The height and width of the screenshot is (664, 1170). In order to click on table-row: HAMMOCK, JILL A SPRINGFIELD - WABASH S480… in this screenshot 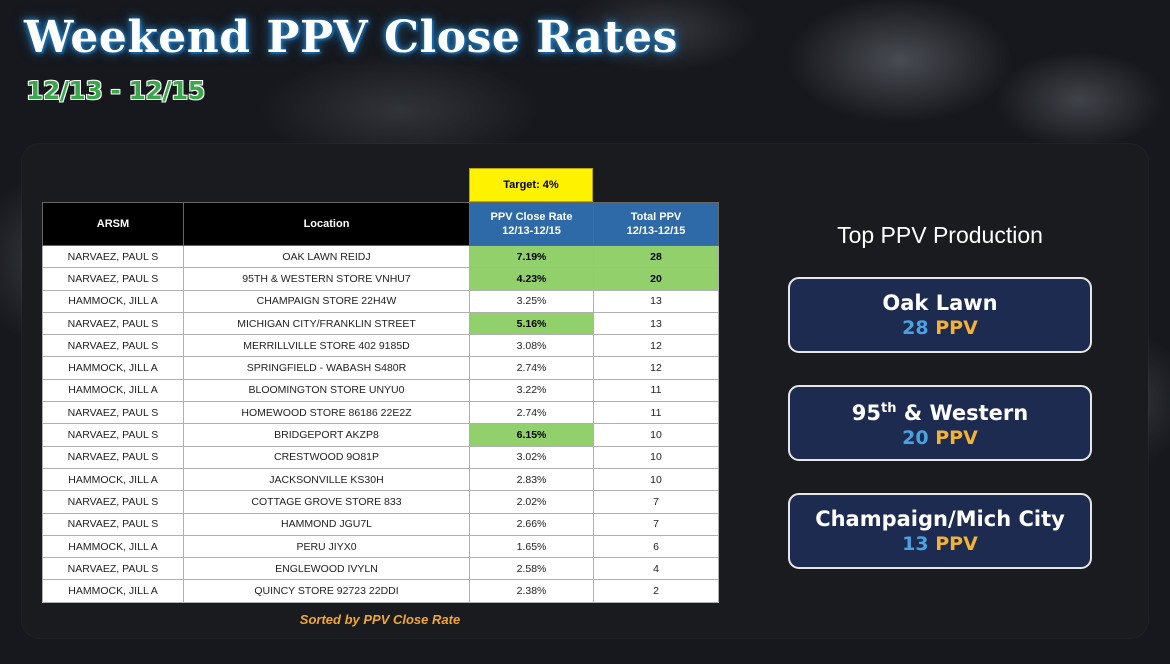, I will do `click(380, 368)`.